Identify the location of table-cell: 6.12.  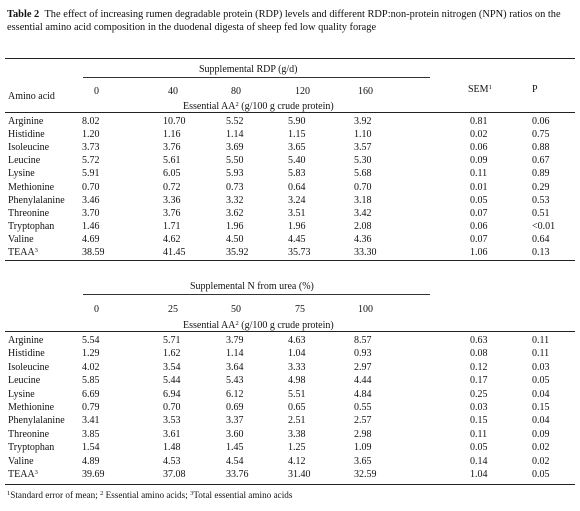
(235, 394).